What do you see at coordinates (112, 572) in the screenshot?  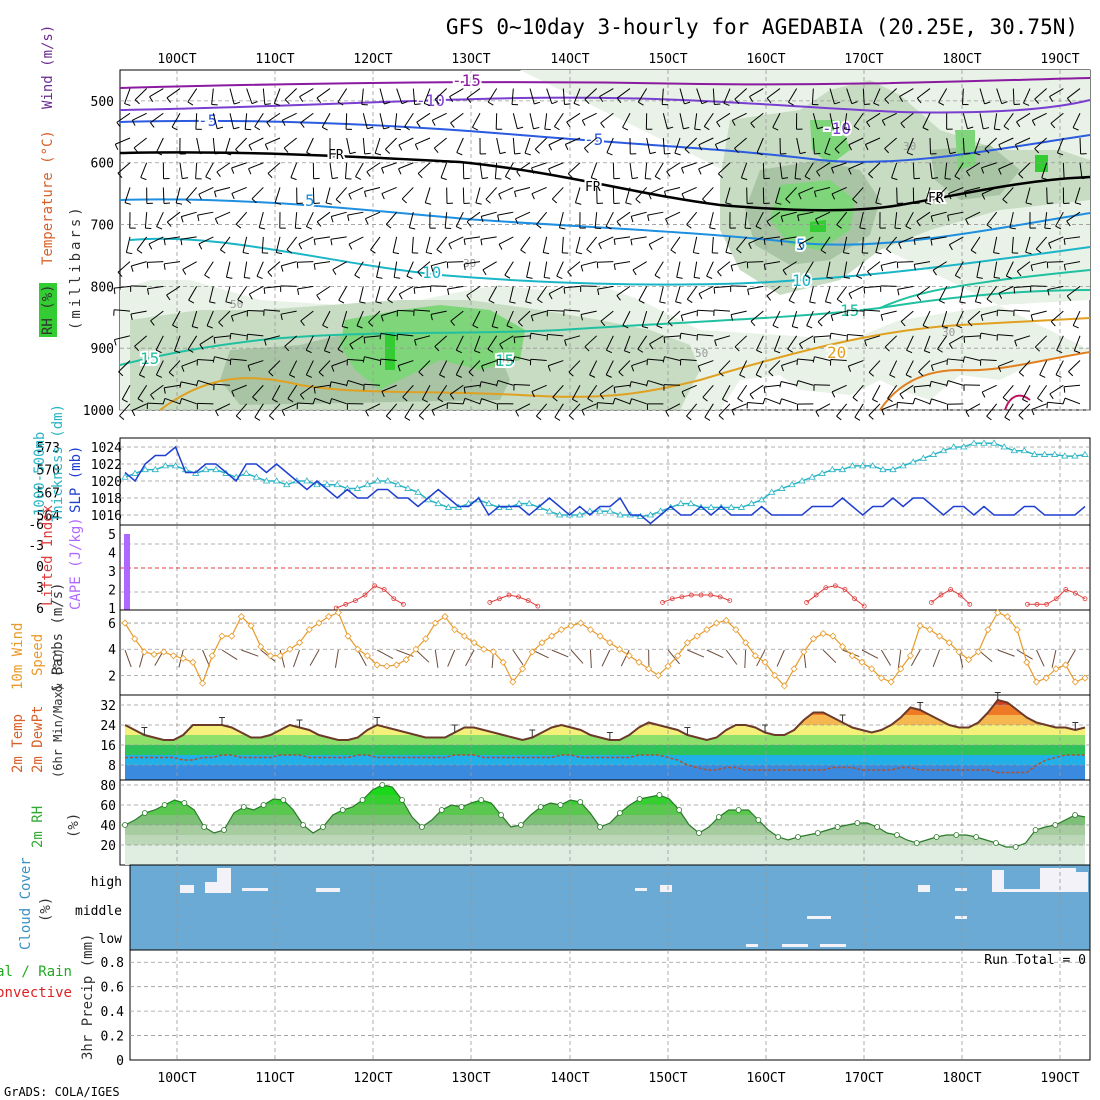 I see `cape-tick: 3` at bounding box center [112, 572].